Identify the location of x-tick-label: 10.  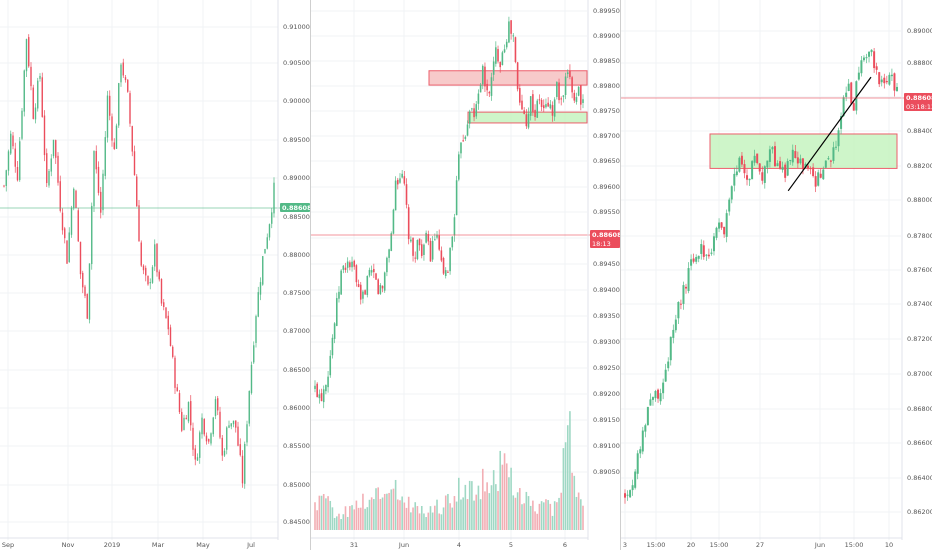
(889, 545).